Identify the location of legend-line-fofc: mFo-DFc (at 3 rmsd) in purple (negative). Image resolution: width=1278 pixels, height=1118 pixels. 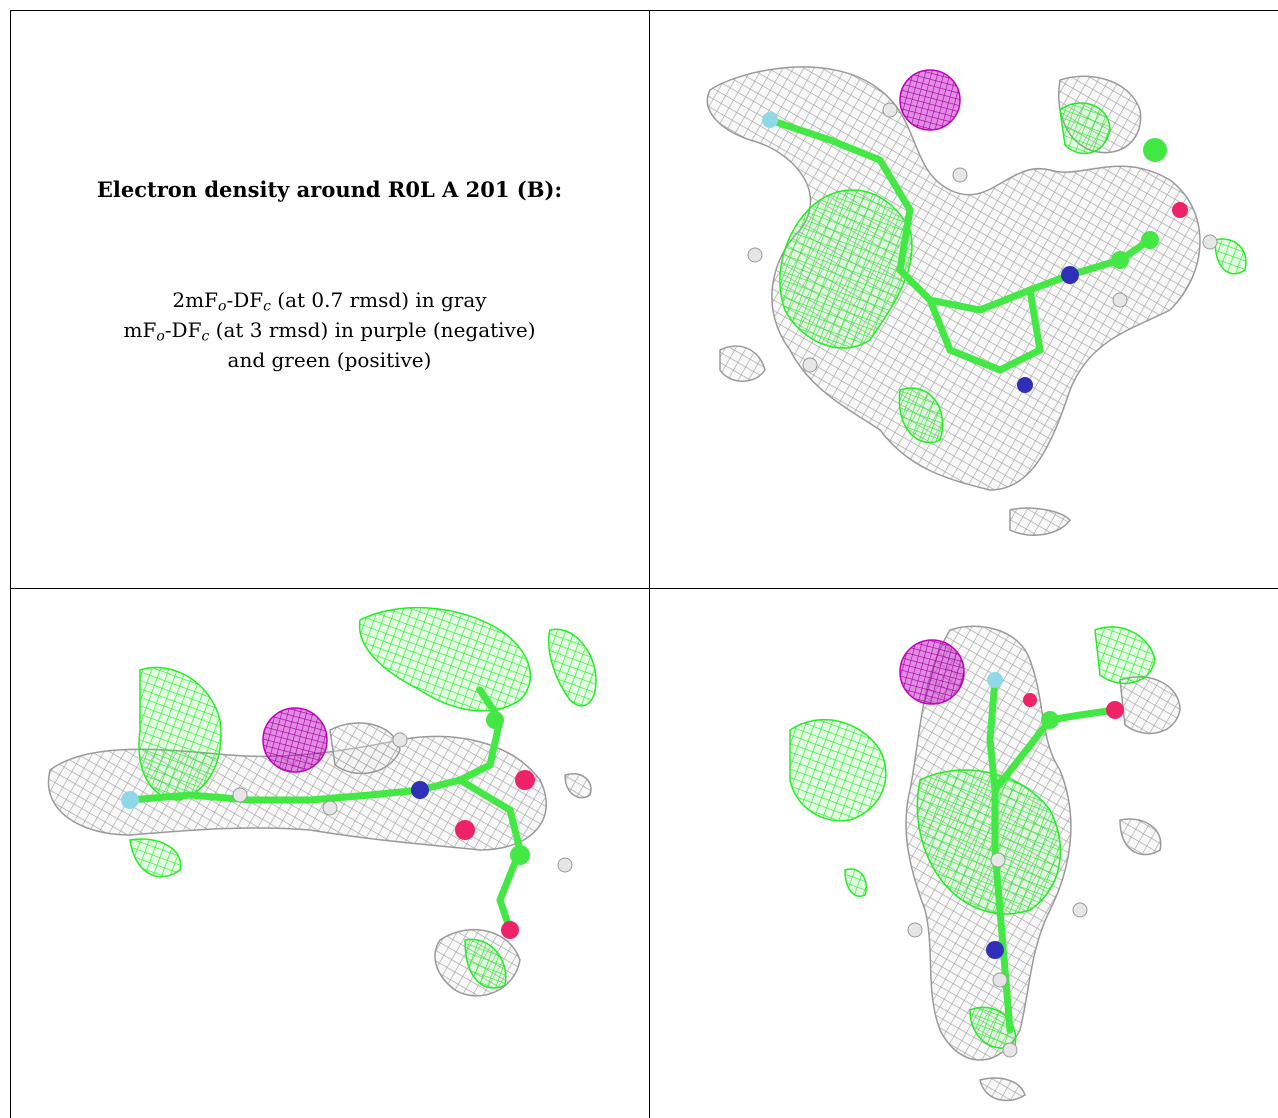
(329, 331).